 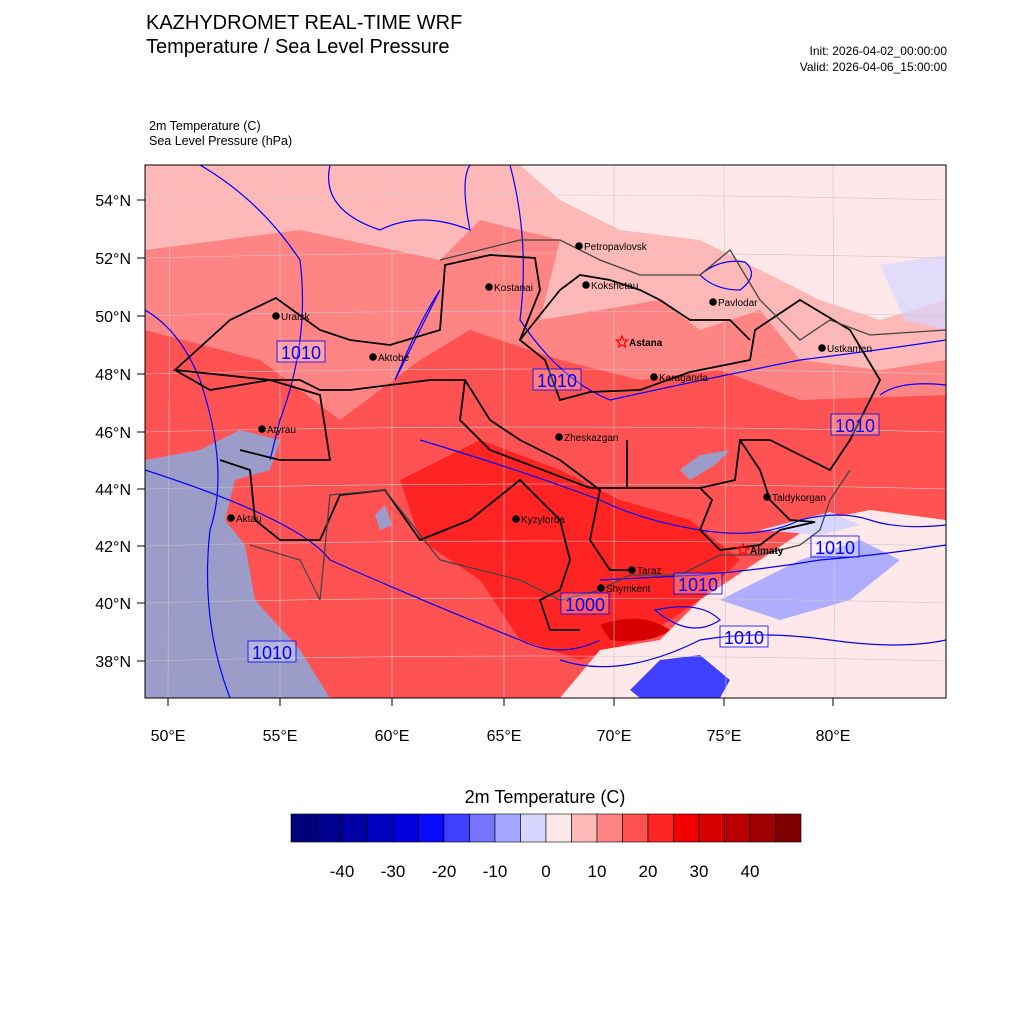 I want to click on colorbar: -40 -30 -20 -10 0 10 20 30 40, so click(x=546, y=847).